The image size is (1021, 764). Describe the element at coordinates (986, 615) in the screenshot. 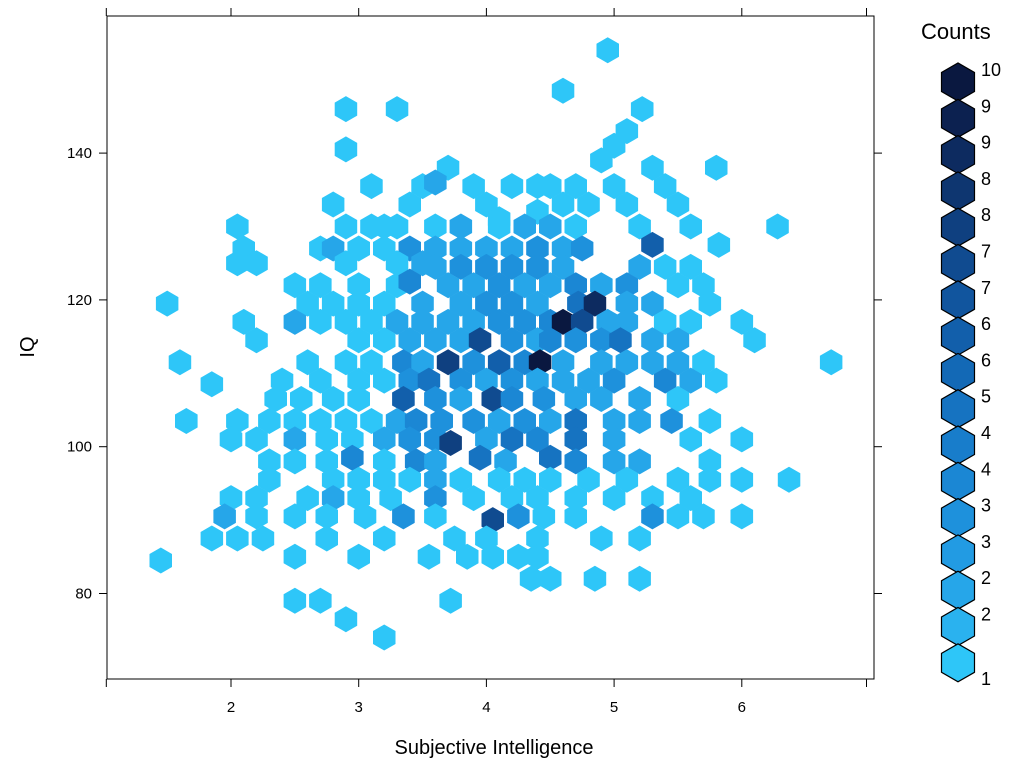

I see `legend-label: 2` at that location.